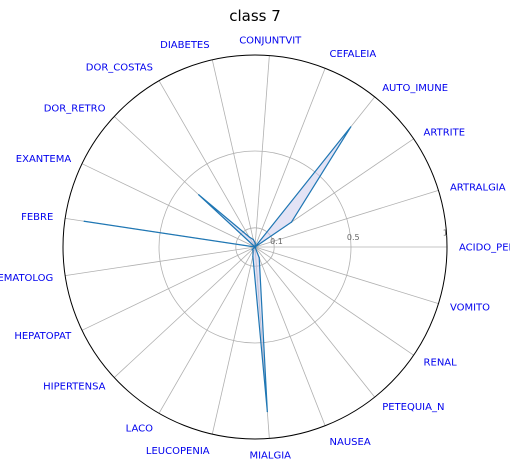 The height and width of the screenshot is (473, 510). What do you see at coordinates (43, 336) in the screenshot?
I see `category-label-hepatopat: HEPATOPAT` at bounding box center [43, 336].